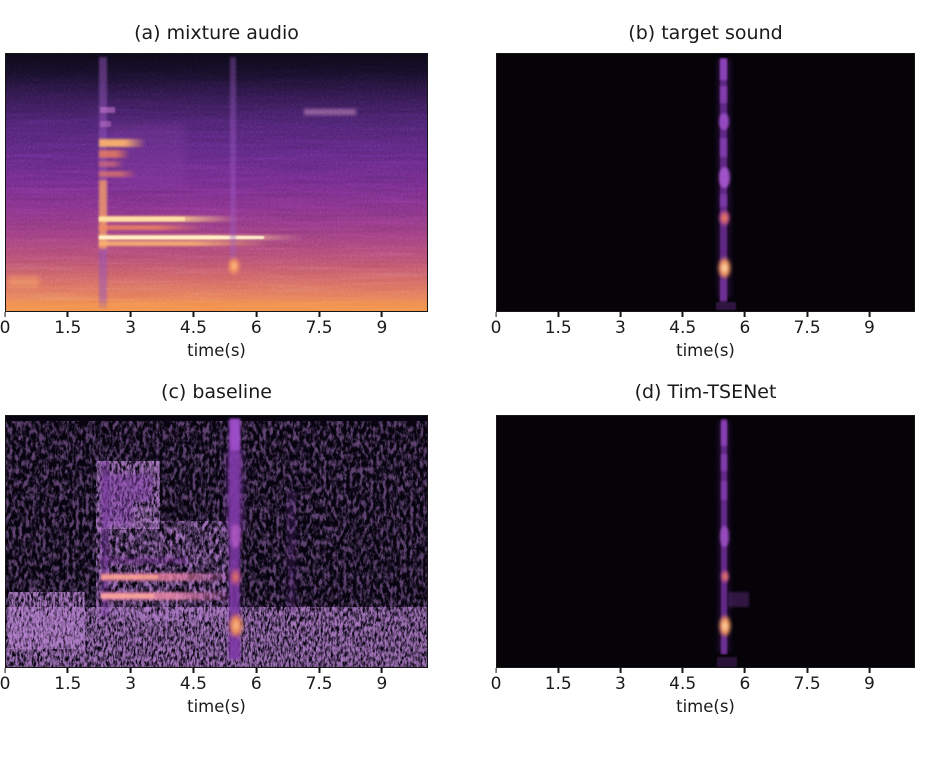  What do you see at coordinates (703, 684) in the screenshot?
I see `panel-d-x-axis: 0 1.5 3 4.5 6 7.5 9` at bounding box center [703, 684].